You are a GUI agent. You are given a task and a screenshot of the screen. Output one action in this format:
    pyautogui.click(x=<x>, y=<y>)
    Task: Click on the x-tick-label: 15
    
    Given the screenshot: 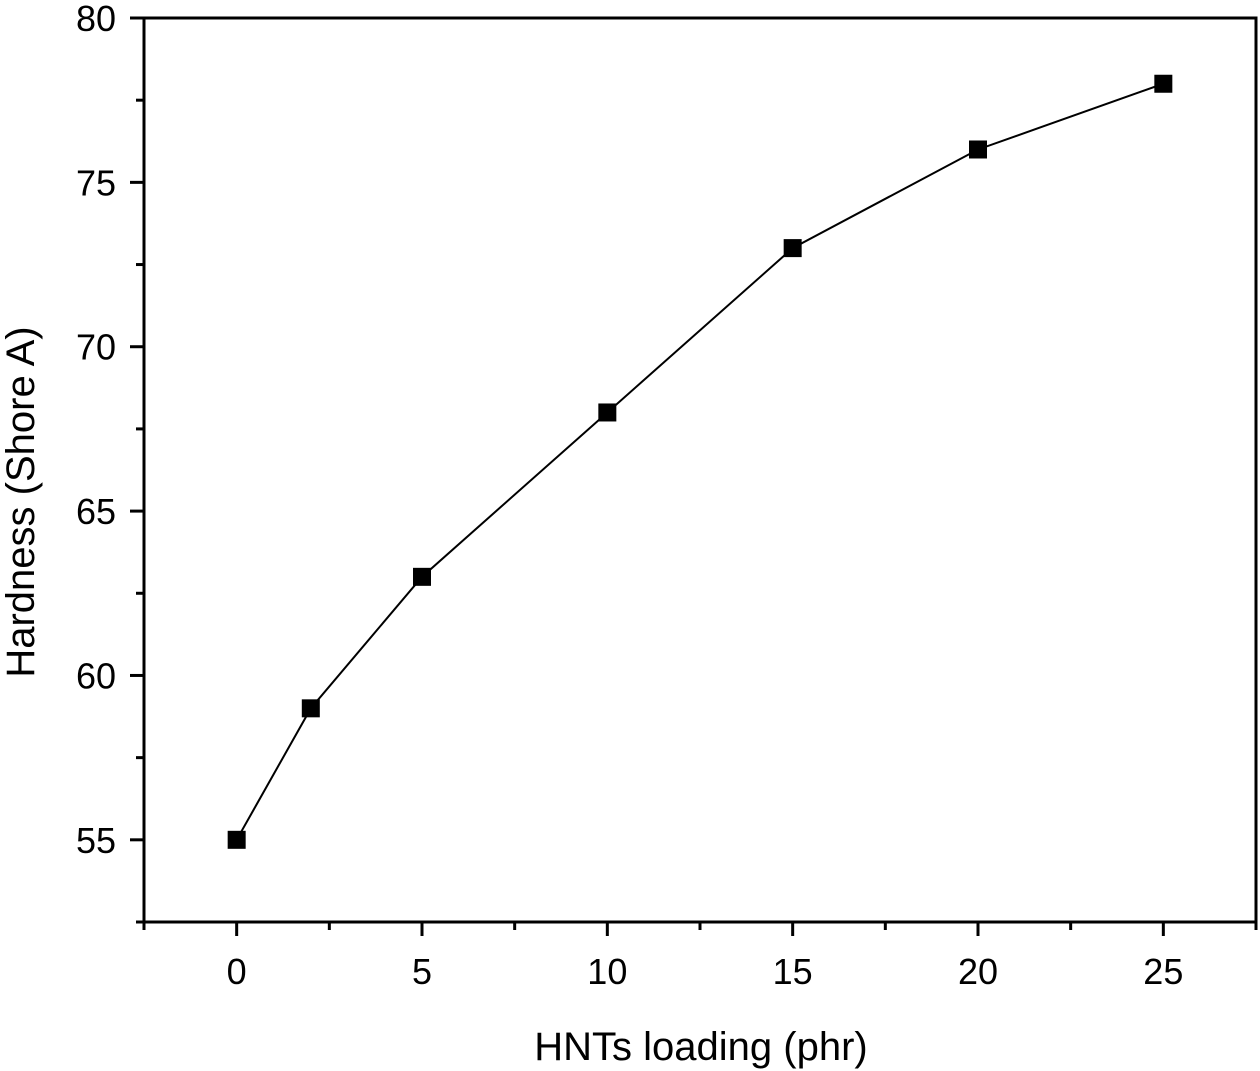 What is the action you would take?
    pyautogui.click(x=793, y=971)
    